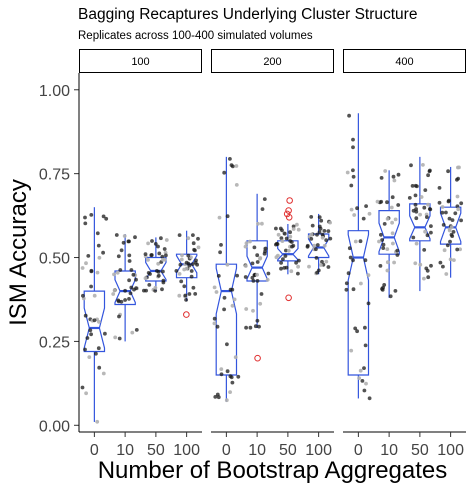 Image resolution: width=474 pixels, height=488 pixels. Describe the element at coordinates (404, 62) in the screenshot. I see `facet-strip-label: 400` at that location.